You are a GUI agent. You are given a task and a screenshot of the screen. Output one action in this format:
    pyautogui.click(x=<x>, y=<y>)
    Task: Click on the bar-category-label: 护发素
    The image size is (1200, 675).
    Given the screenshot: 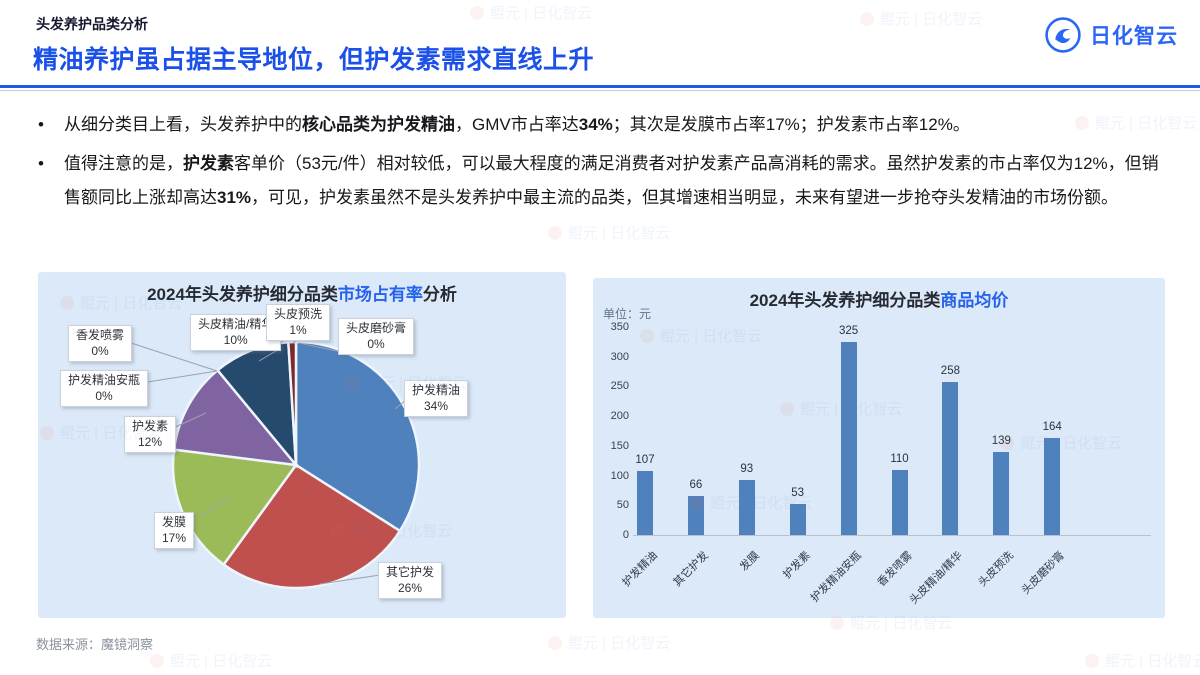 What is the action you would take?
    pyautogui.click(x=796, y=565)
    